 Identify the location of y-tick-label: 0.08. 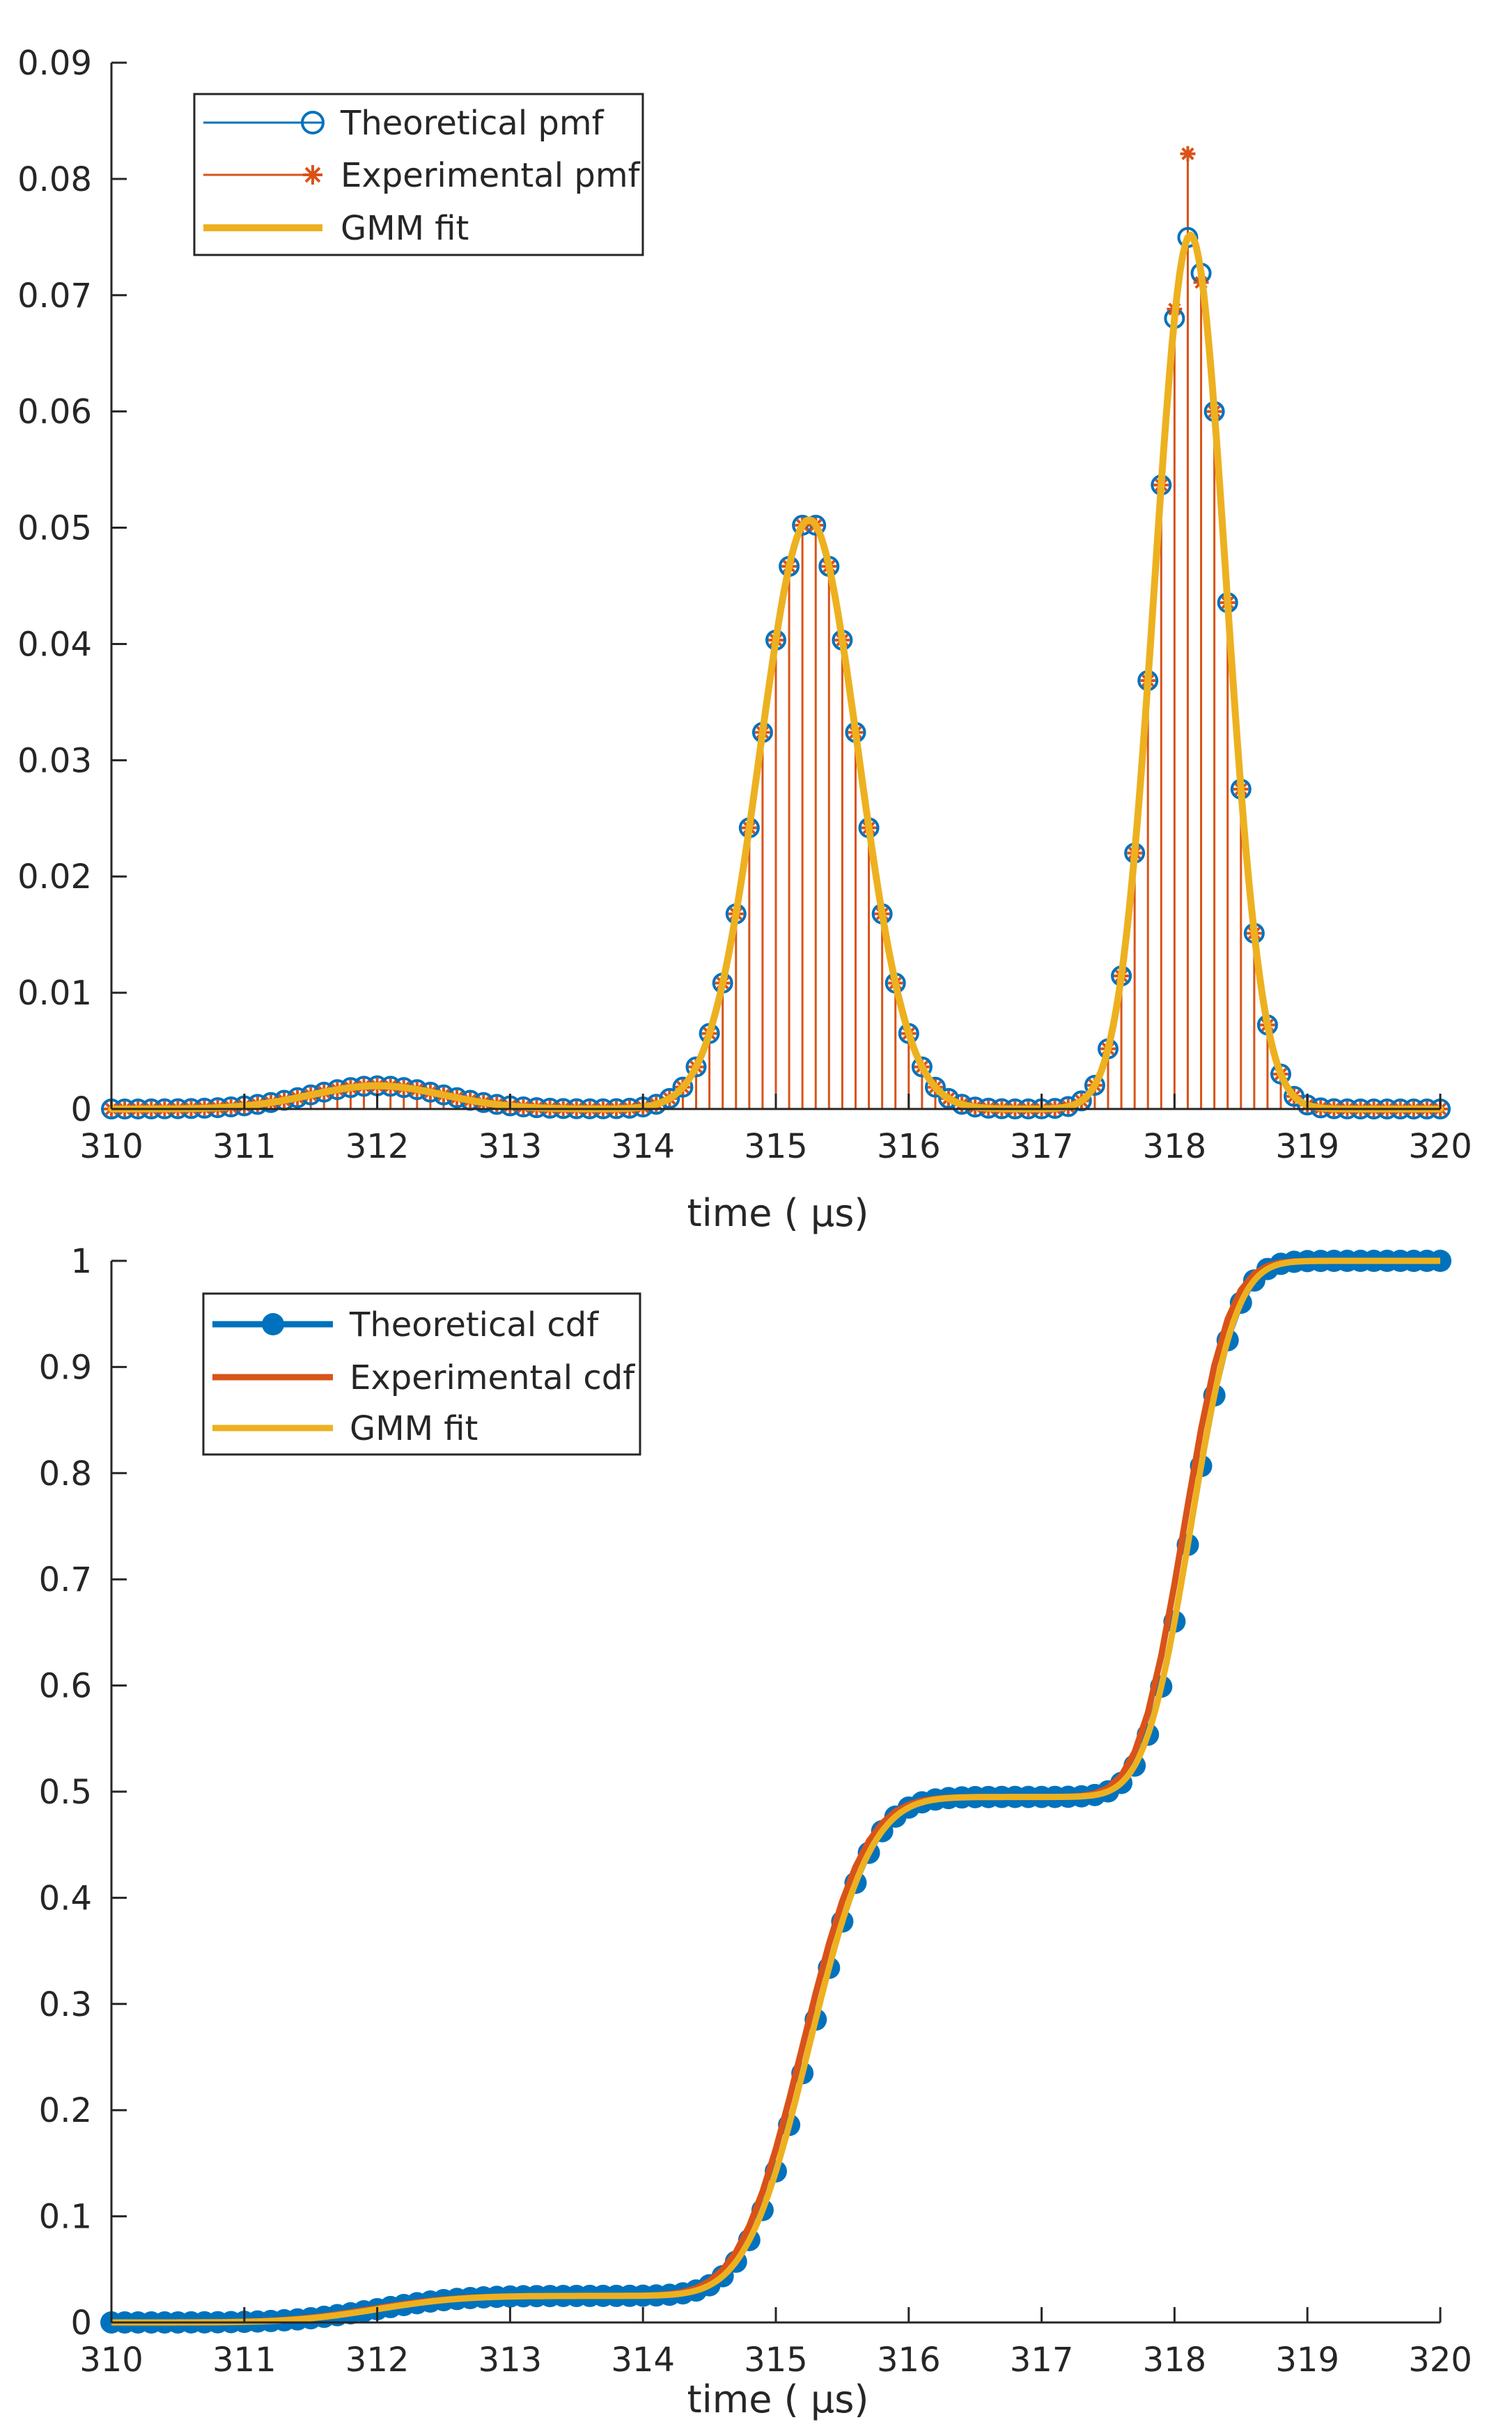
(55, 179).